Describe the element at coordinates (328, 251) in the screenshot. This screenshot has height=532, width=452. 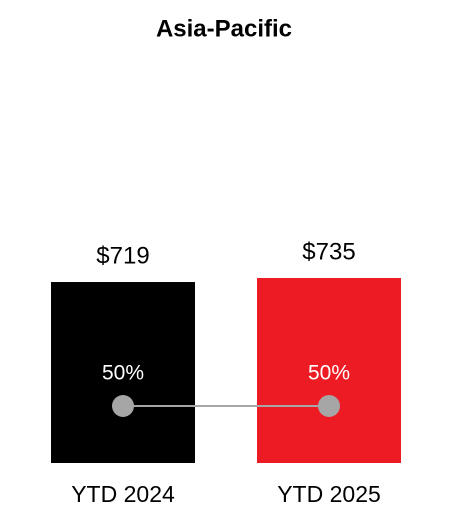
I see `value-label: $735` at that location.